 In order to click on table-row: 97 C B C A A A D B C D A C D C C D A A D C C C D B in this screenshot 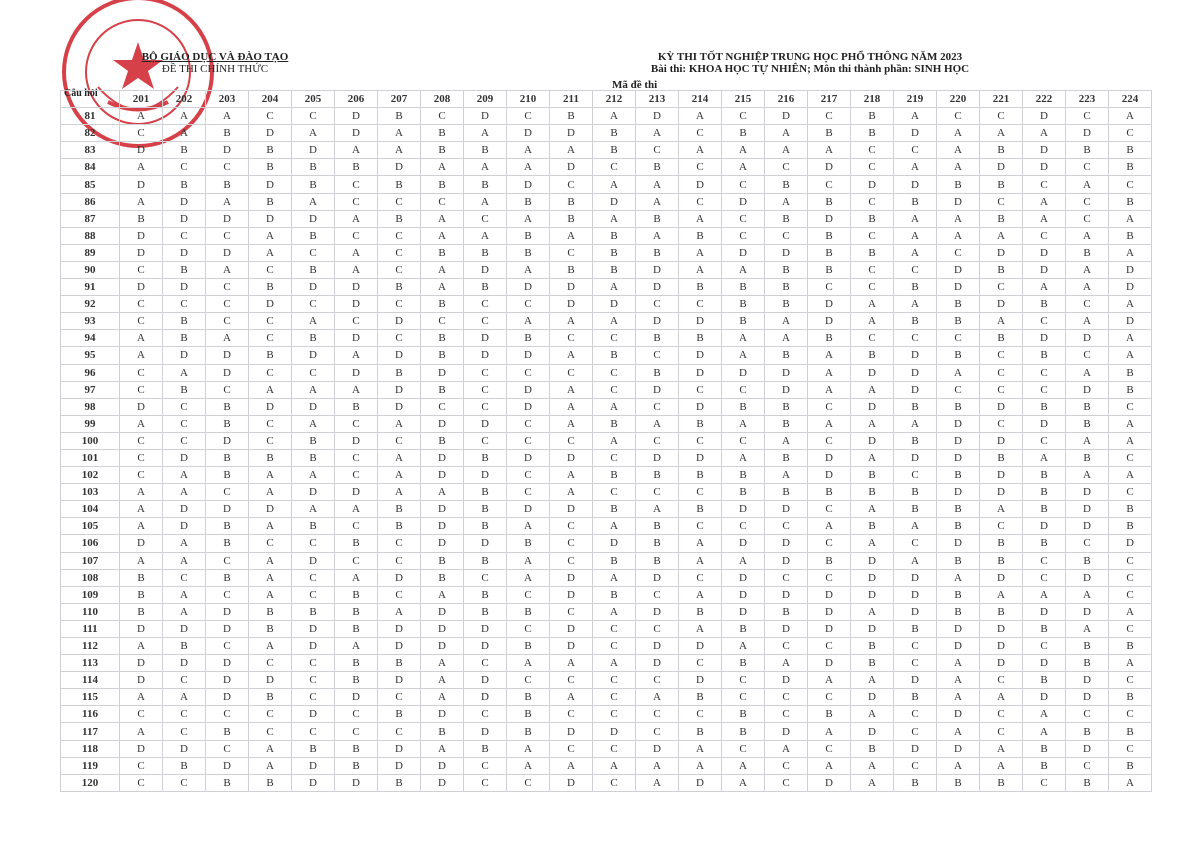, I will do `click(606, 389)`.